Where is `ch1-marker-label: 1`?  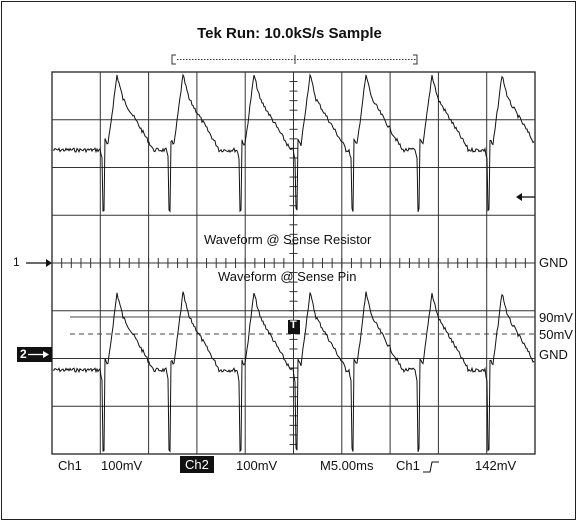
ch1-marker-label: 1 is located at coordinates (16, 262).